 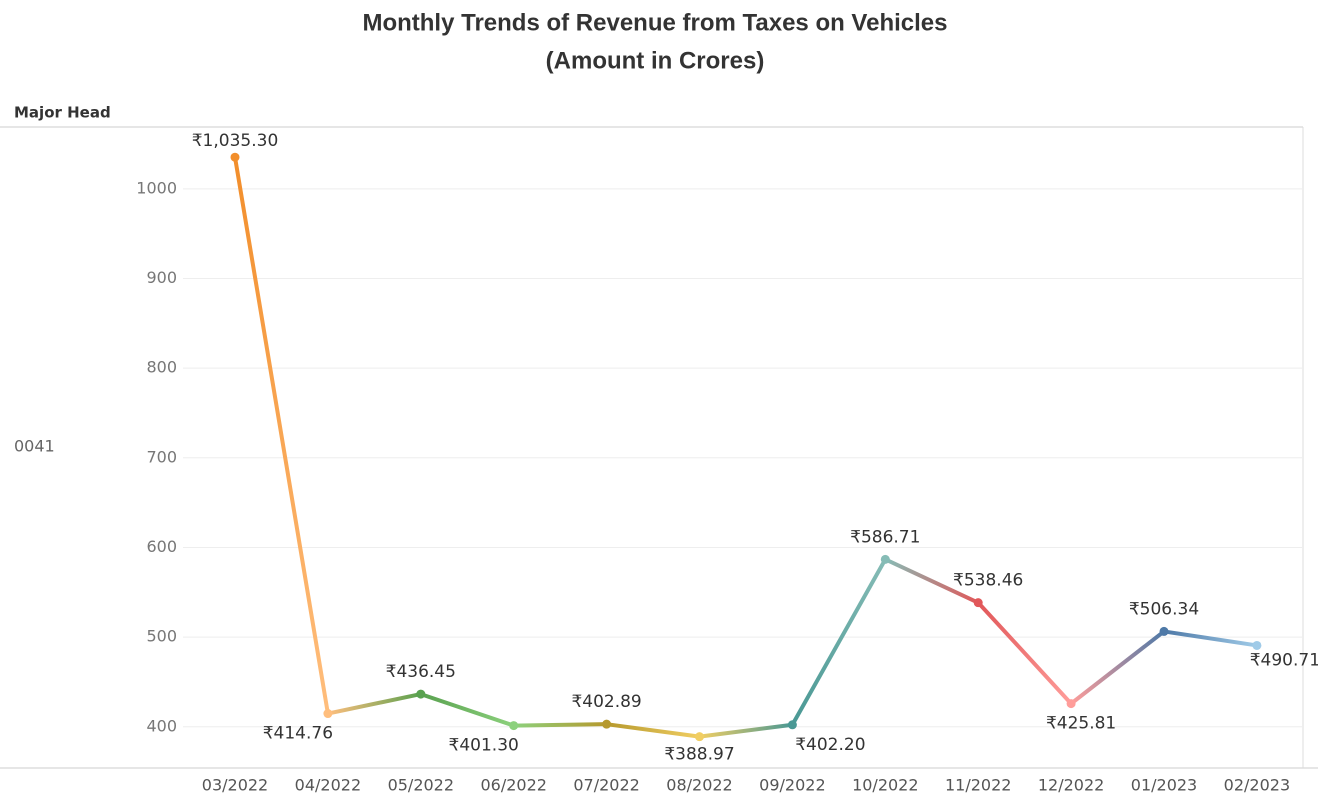 What do you see at coordinates (298, 734) in the screenshot?
I see `value-label: ₹414.76` at bounding box center [298, 734].